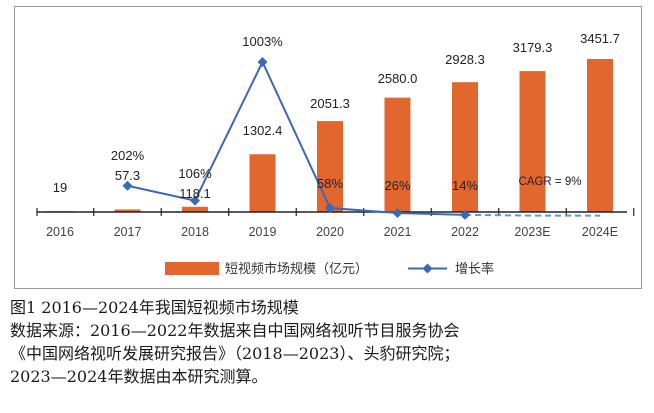 This screenshot has width=654, height=413. Describe the element at coordinates (398, 232) in the screenshot. I see `x-tick-label: 2021` at that location.